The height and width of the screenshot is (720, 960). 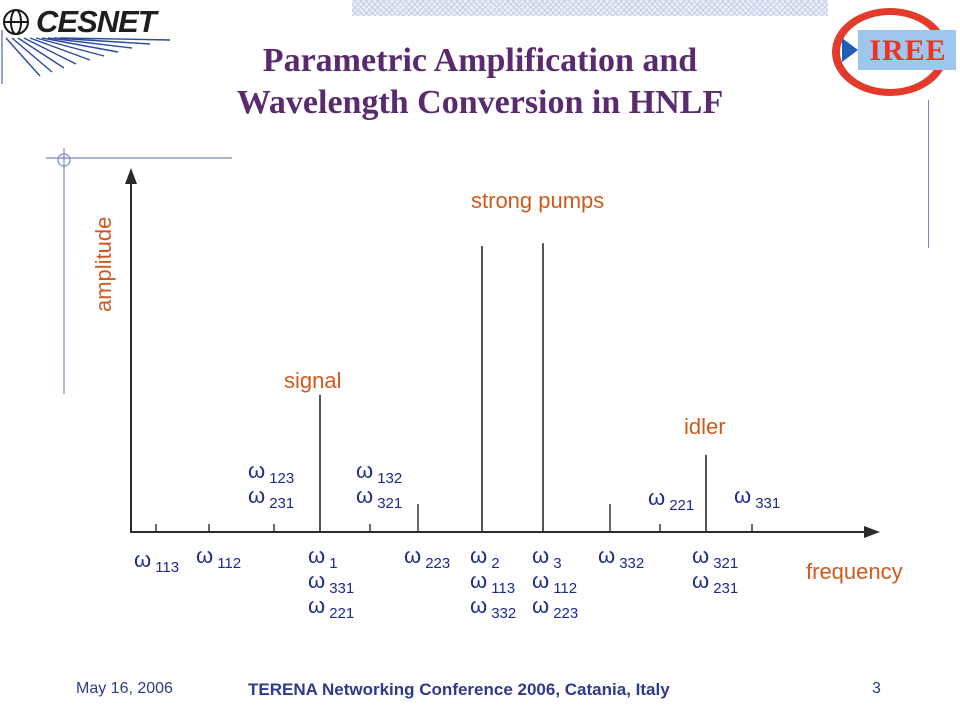 I want to click on omega-label-132: ω 132, so click(x=379, y=472).